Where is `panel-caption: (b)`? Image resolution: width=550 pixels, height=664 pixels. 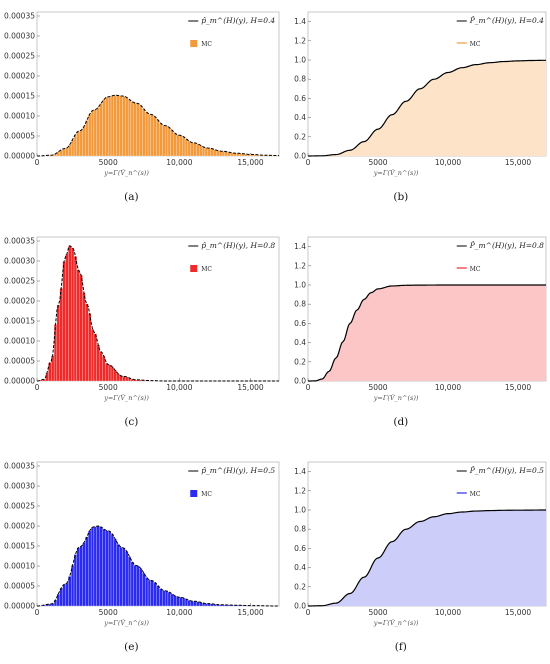 panel-caption: (b) is located at coordinates (400, 197).